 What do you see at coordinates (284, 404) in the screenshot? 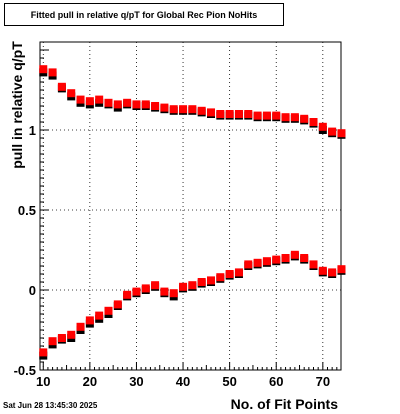
I see `x-axis-label: No. of Fit Points` at bounding box center [284, 404].